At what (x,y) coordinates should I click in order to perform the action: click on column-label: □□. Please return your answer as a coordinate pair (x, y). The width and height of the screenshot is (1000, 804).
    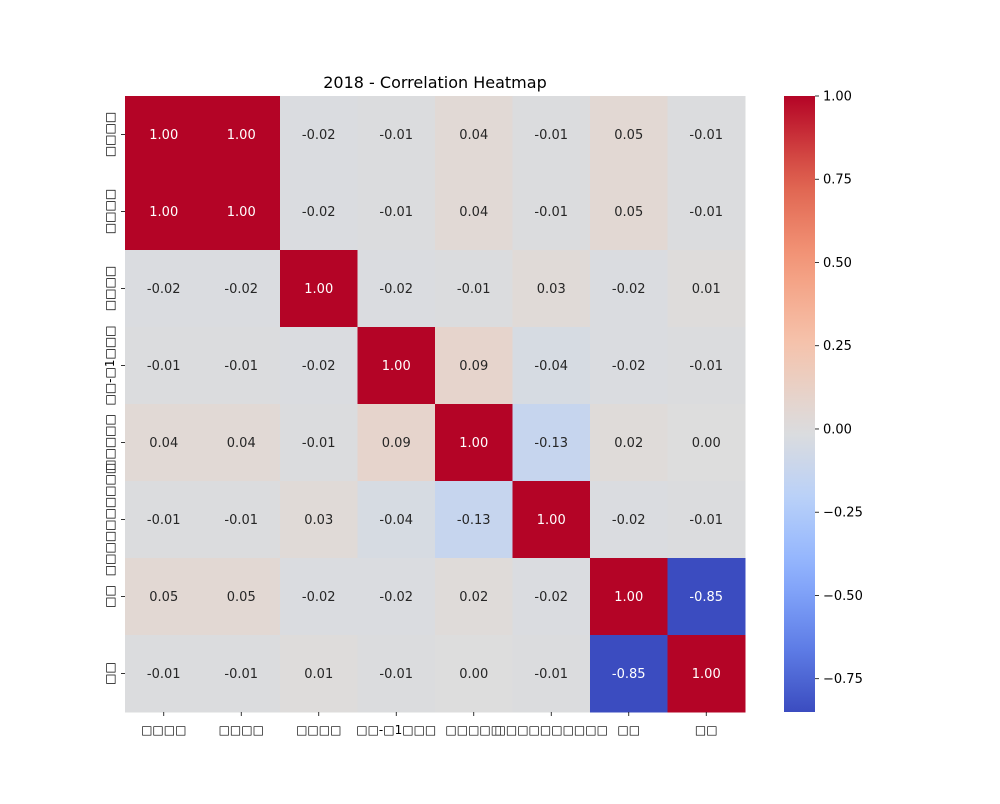
    Looking at the image, I should click on (706, 730).